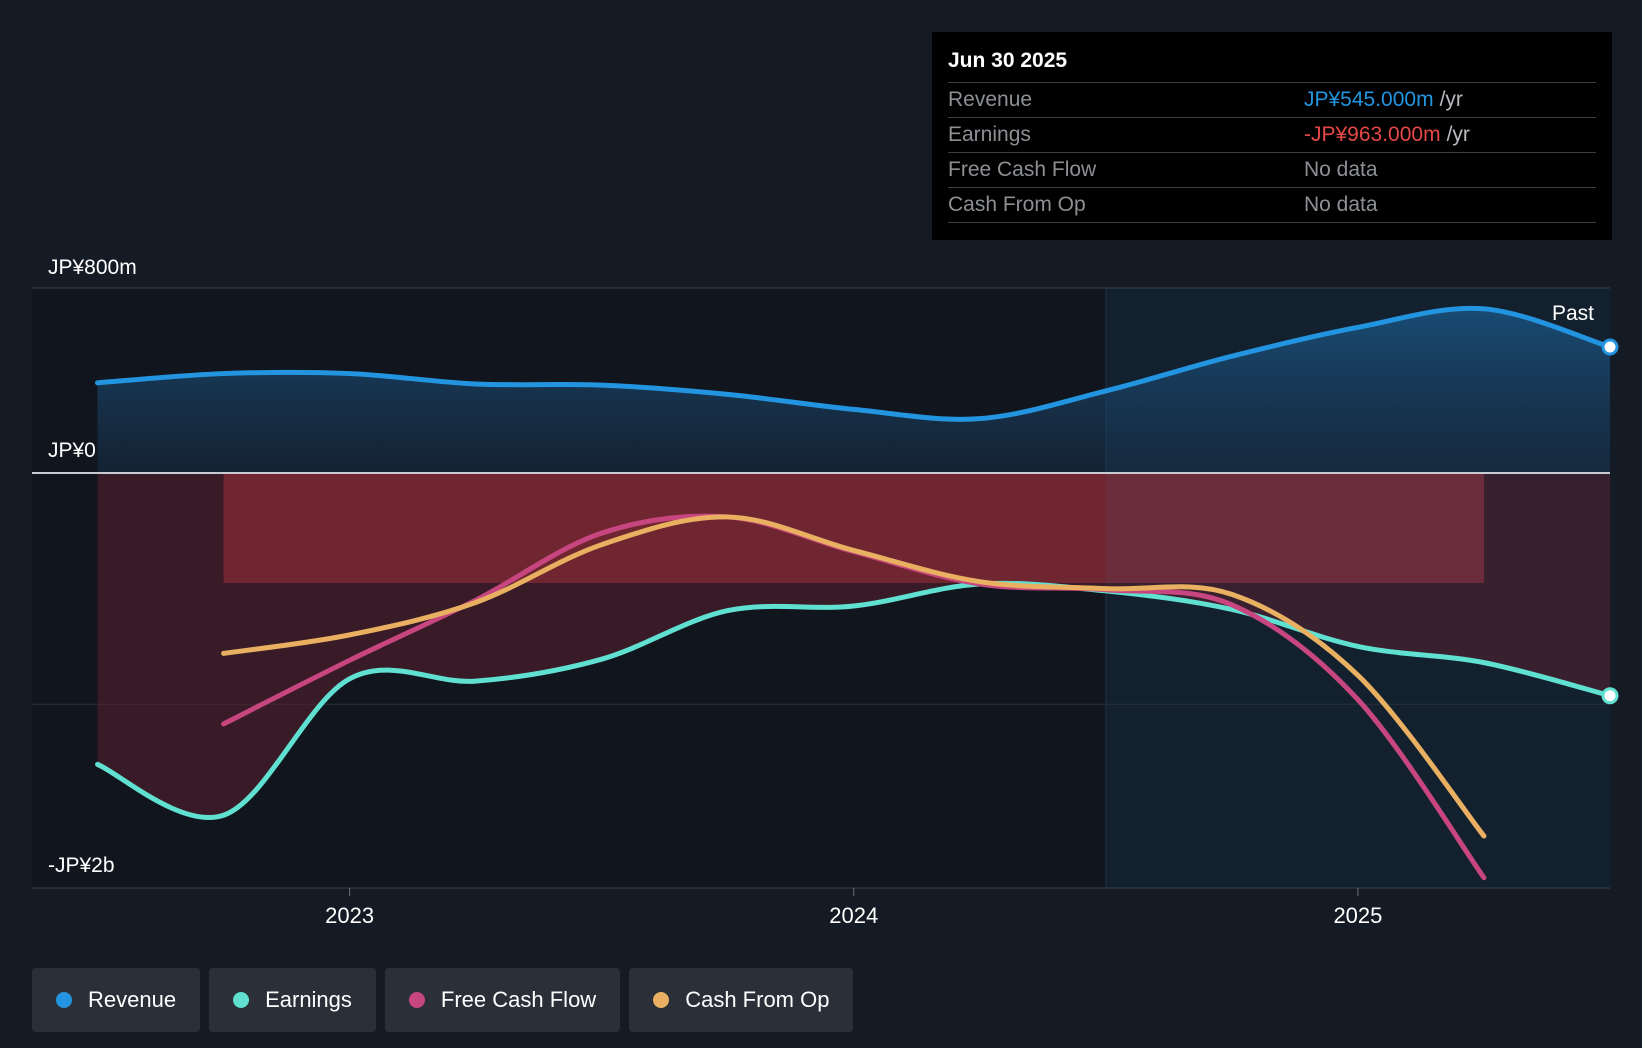 This screenshot has width=1642, height=1048. I want to click on series-line-revenue, so click(854, 363).